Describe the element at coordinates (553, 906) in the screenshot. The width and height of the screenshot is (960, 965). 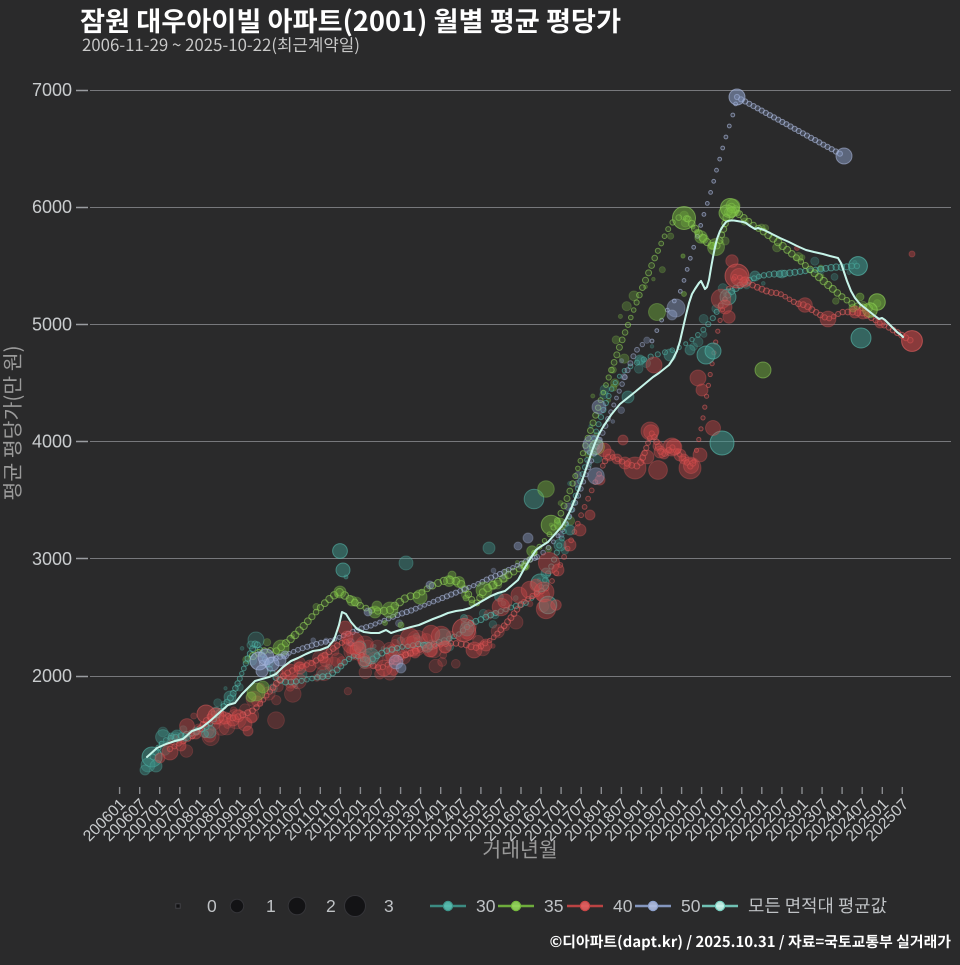
I see `svg-text: 35` at that location.